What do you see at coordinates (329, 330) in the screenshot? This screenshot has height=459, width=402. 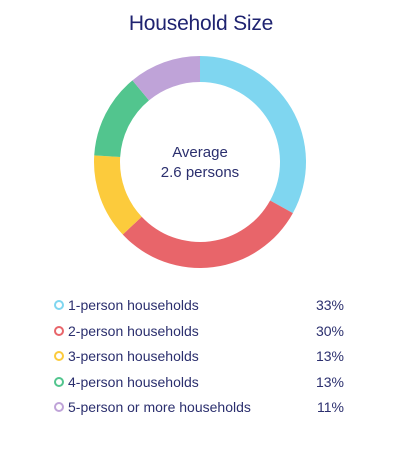 I see `legend-value: 30%` at bounding box center [329, 330].